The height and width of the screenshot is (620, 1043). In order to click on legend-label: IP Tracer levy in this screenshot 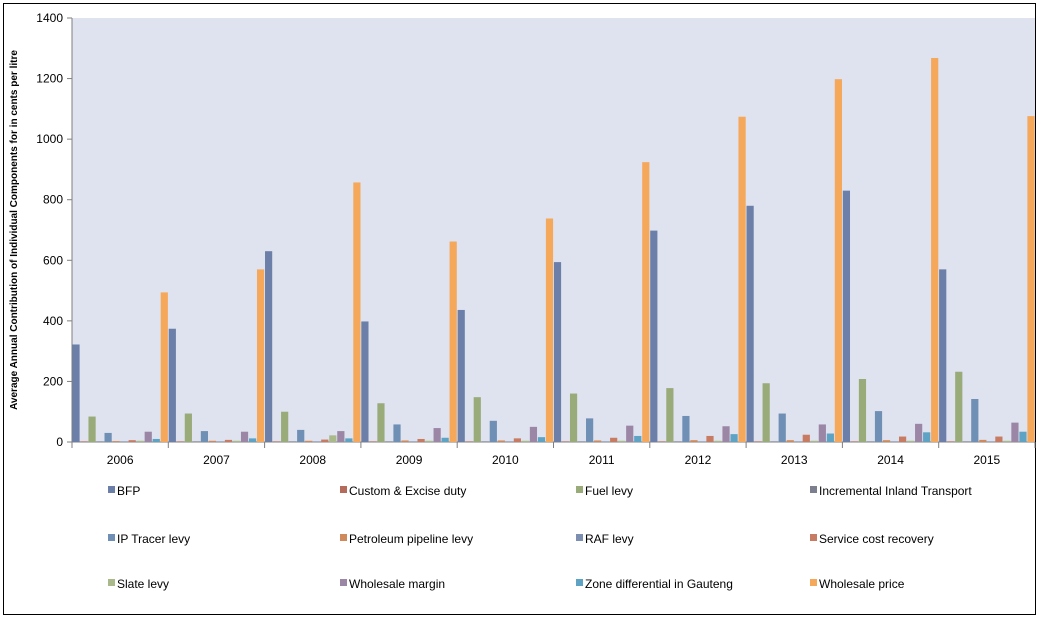, I will do `click(153, 539)`.